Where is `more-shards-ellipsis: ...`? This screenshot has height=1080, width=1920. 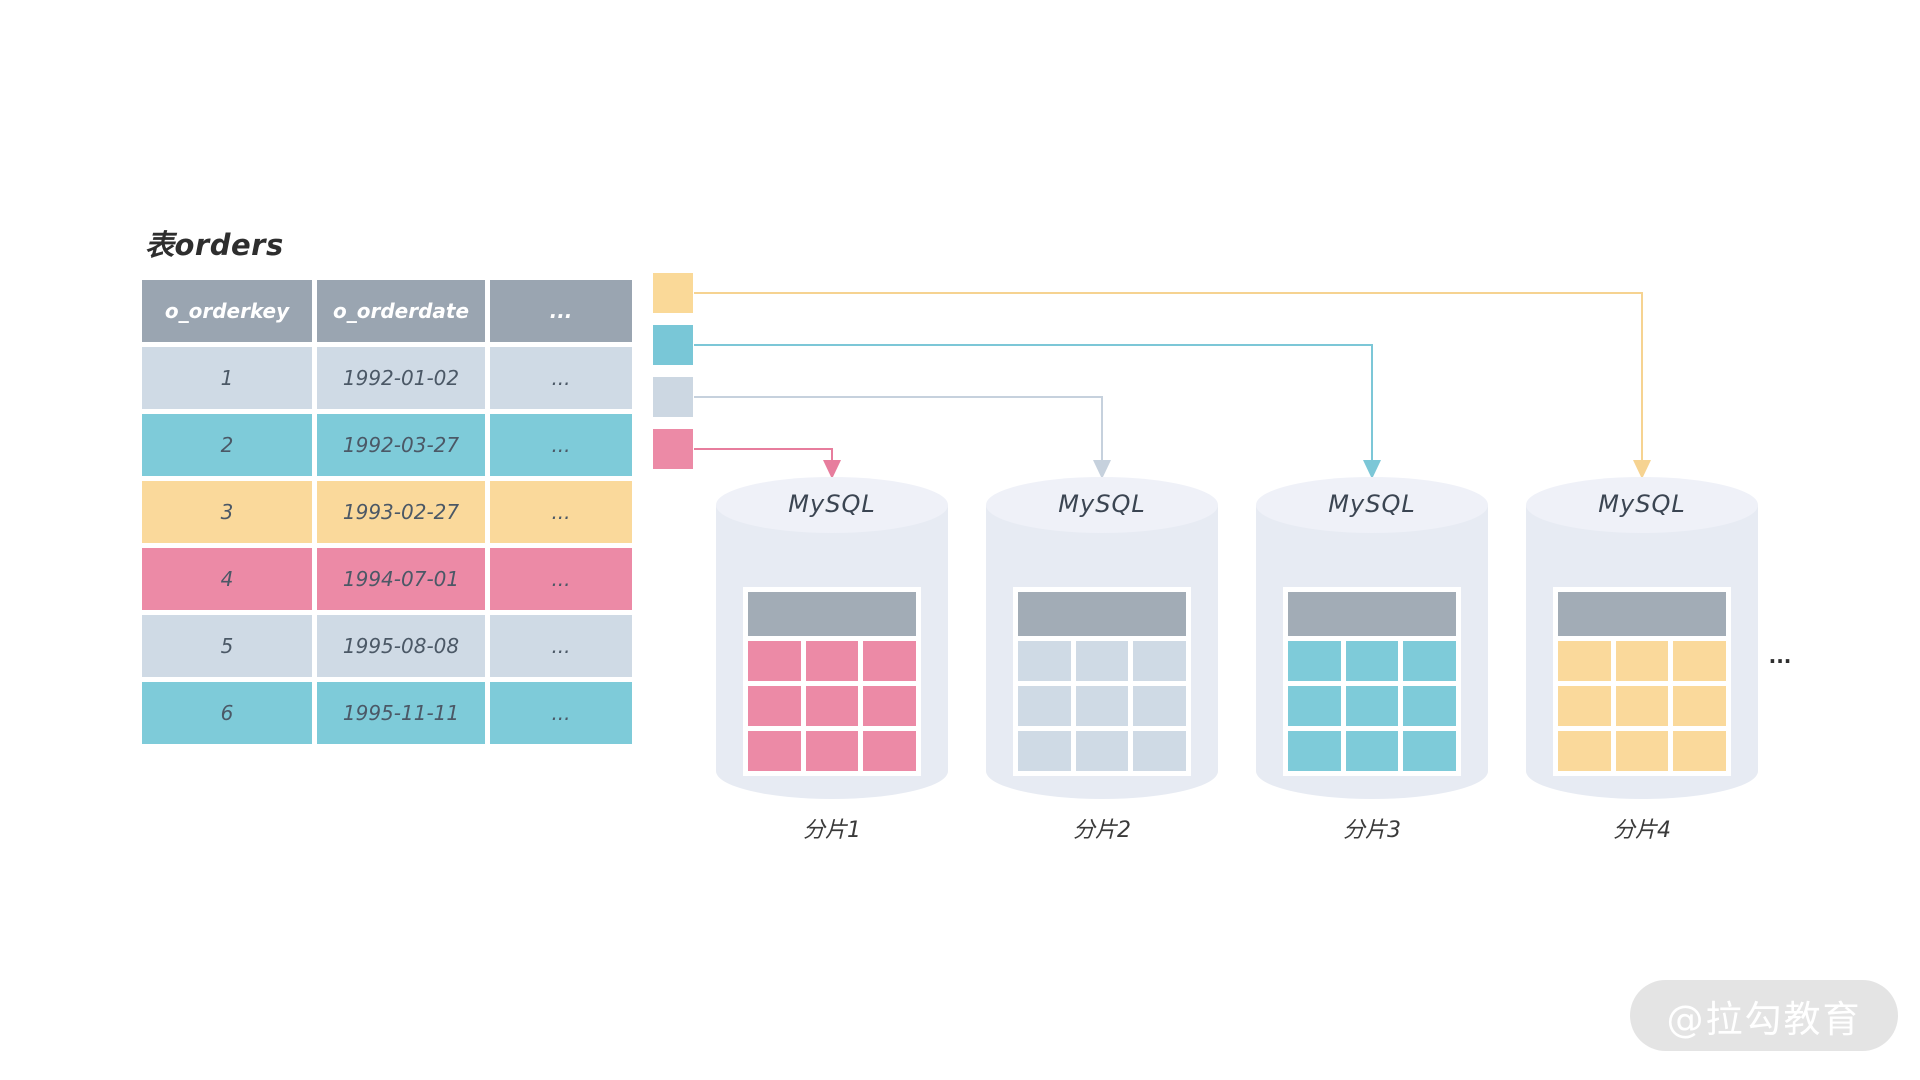 more-shards-ellipsis: ... is located at coordinates (1780, 656).